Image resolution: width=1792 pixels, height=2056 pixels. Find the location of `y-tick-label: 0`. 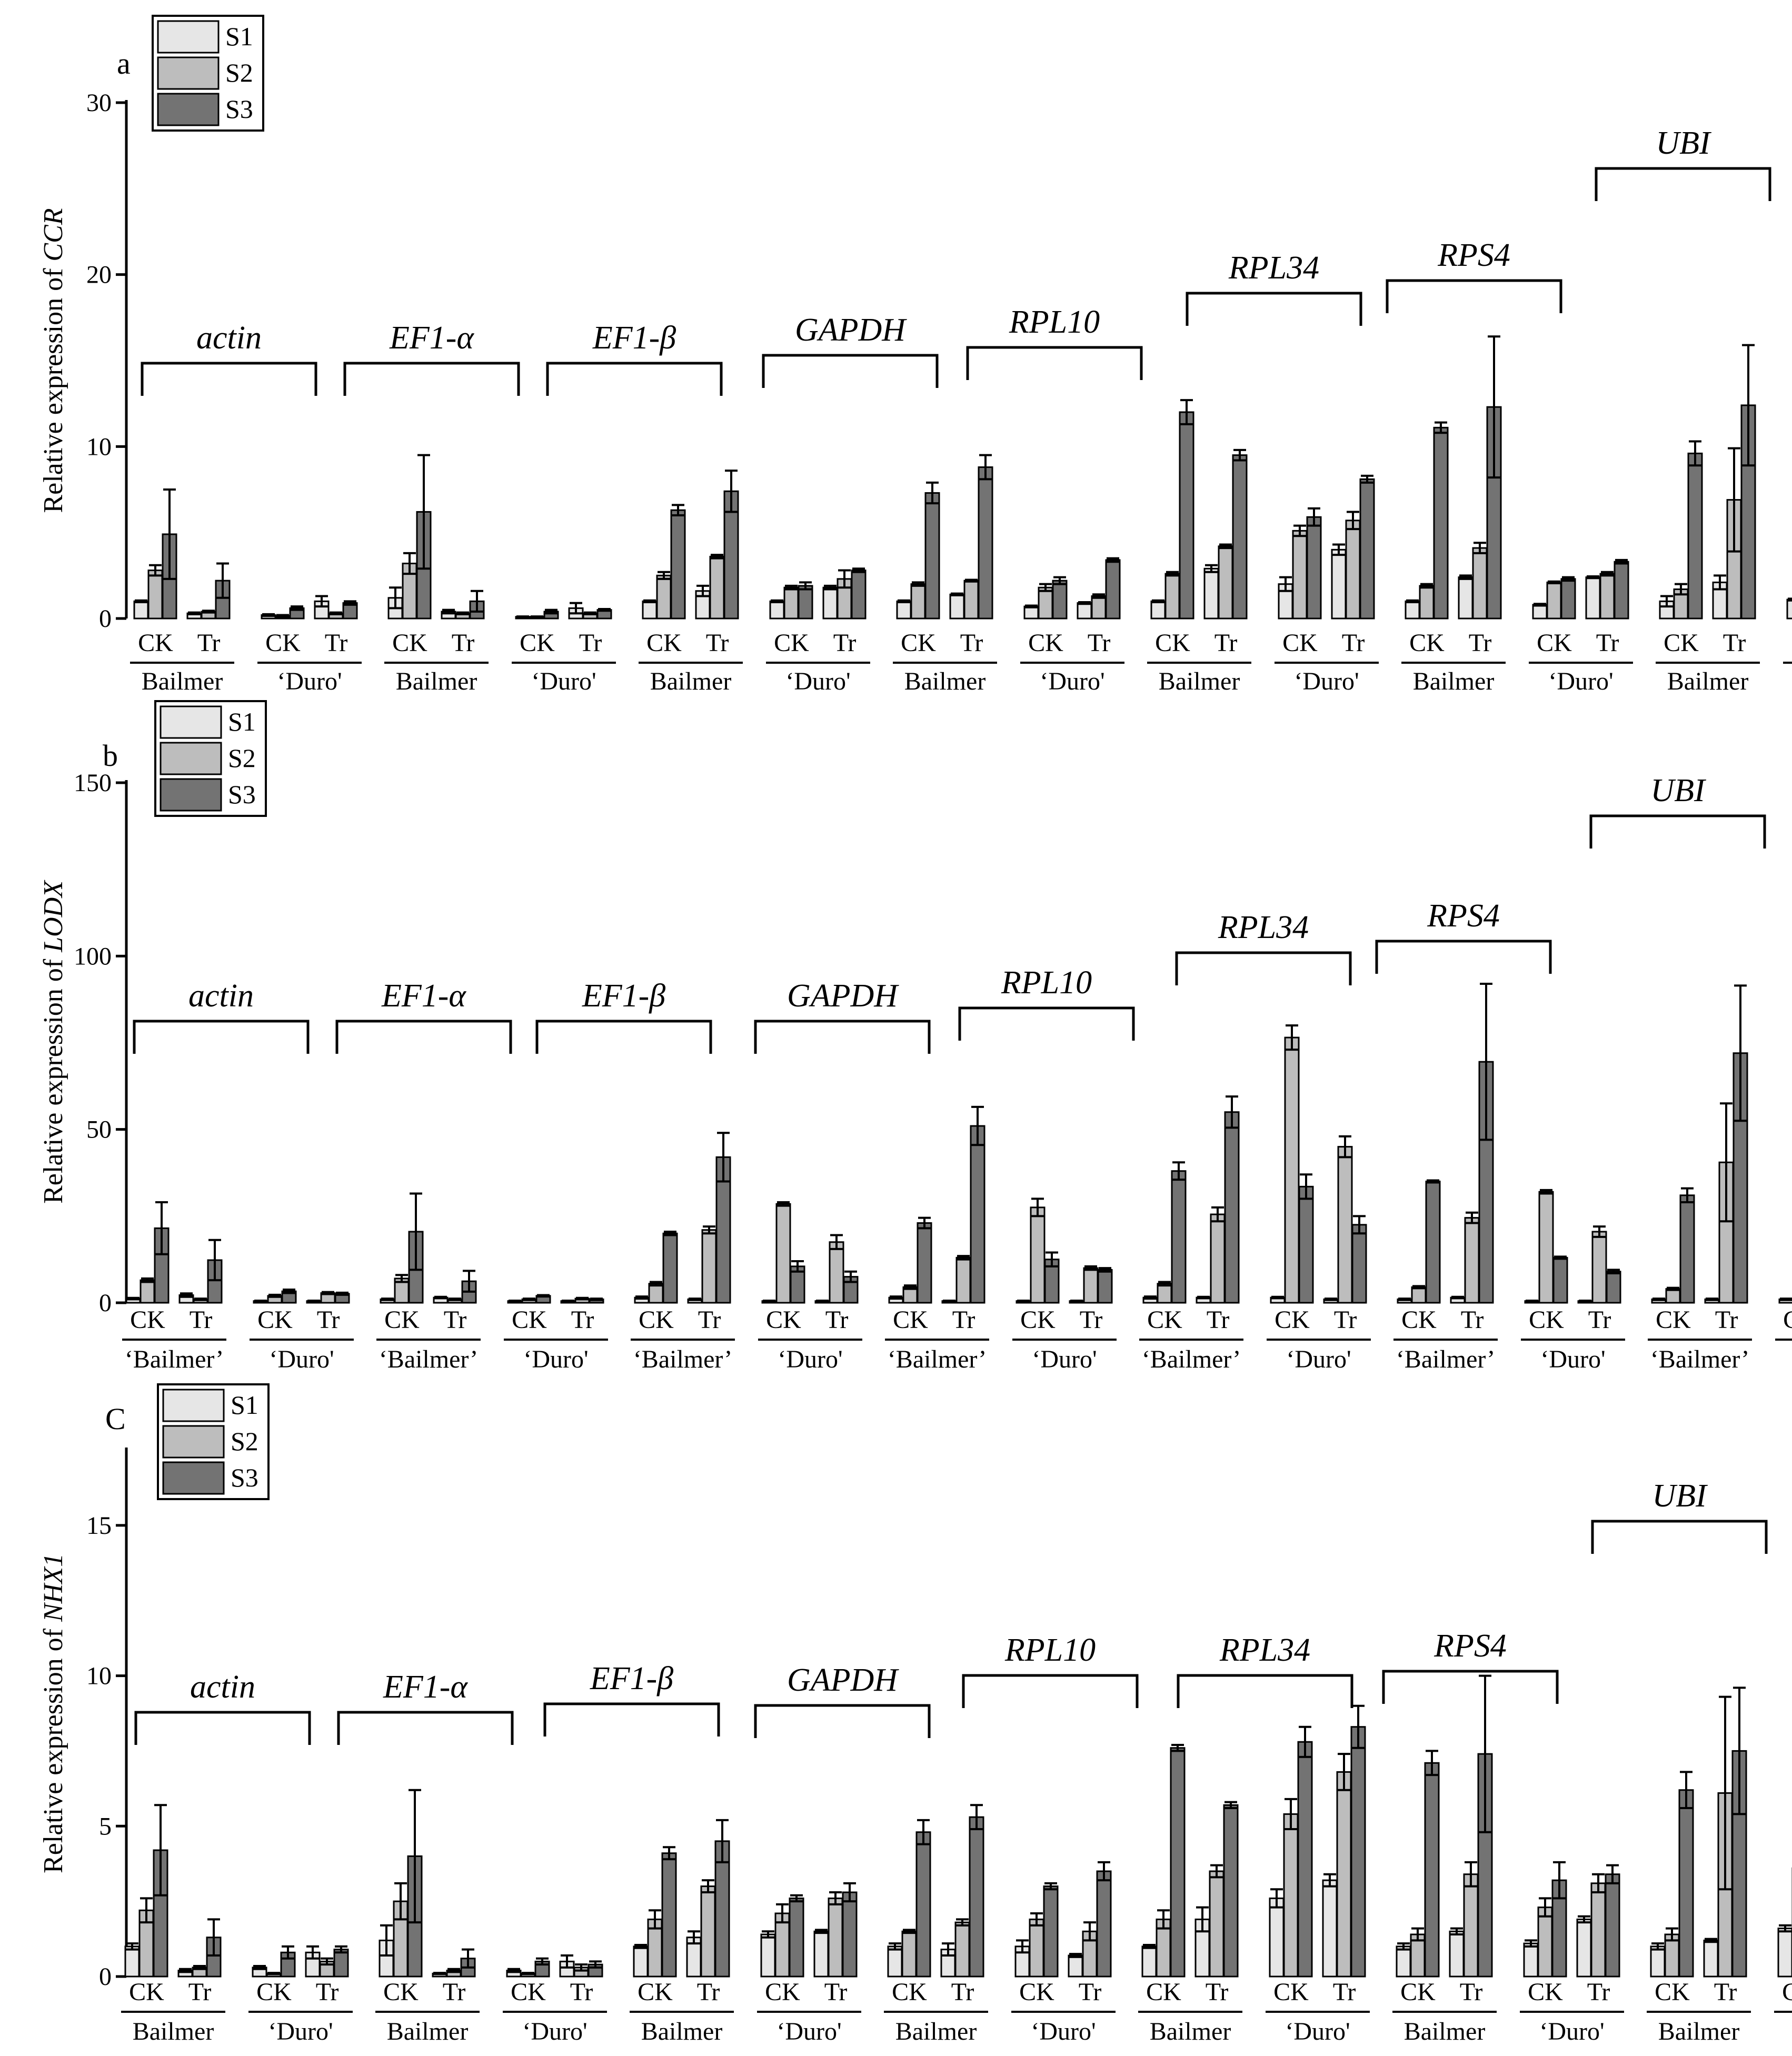

y-tick-label: 0 is located at coordinates (105, 1977).